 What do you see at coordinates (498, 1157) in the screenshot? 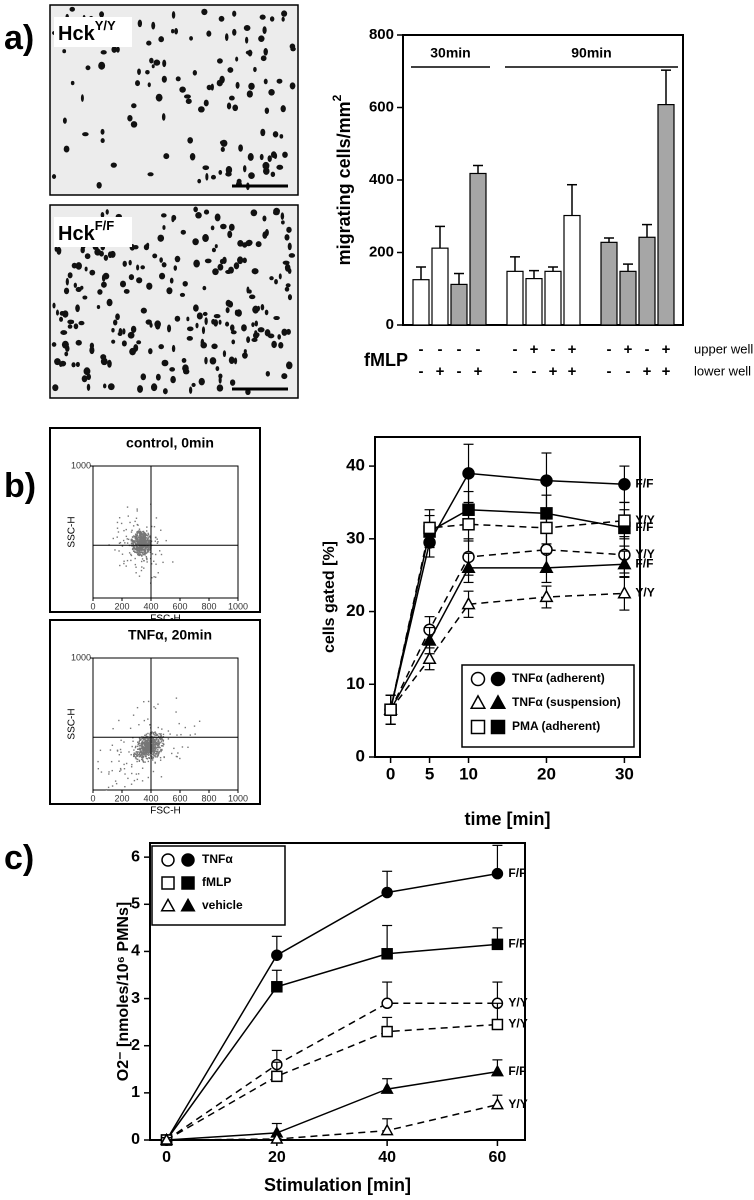
I see `x-tick-label: 60` at bounding box center [498, 1157].